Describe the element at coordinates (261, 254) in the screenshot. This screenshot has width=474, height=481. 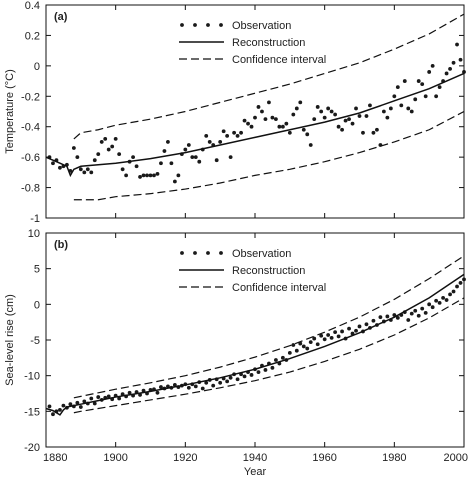
I see `legend-label: Observation` at that location.